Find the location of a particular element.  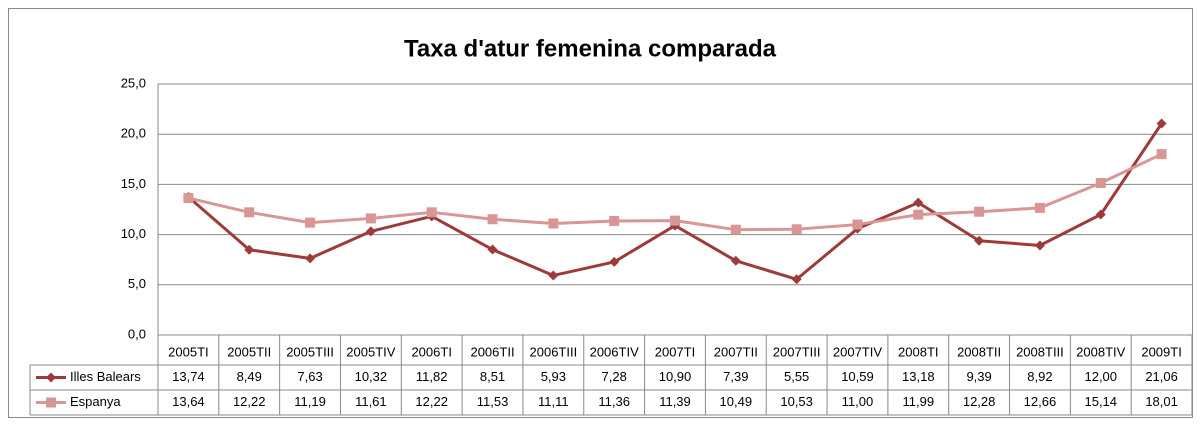

x-tick-label: 2006TI is located at coordinates (431, 351).